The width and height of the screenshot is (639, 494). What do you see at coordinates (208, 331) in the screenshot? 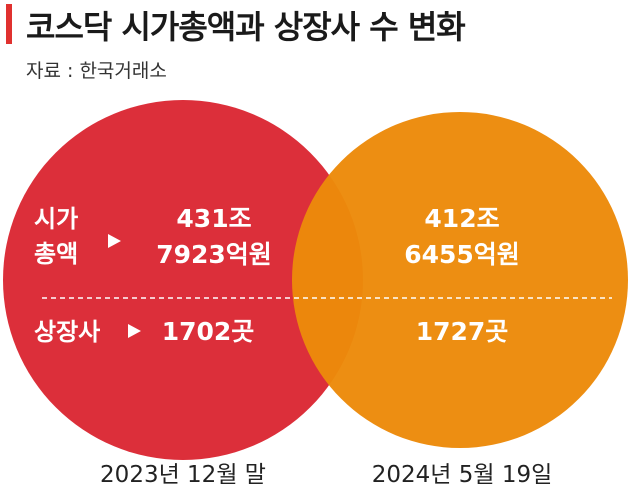
I see `listed-count-2023: 1702곳` at bounding box center [208, 331].